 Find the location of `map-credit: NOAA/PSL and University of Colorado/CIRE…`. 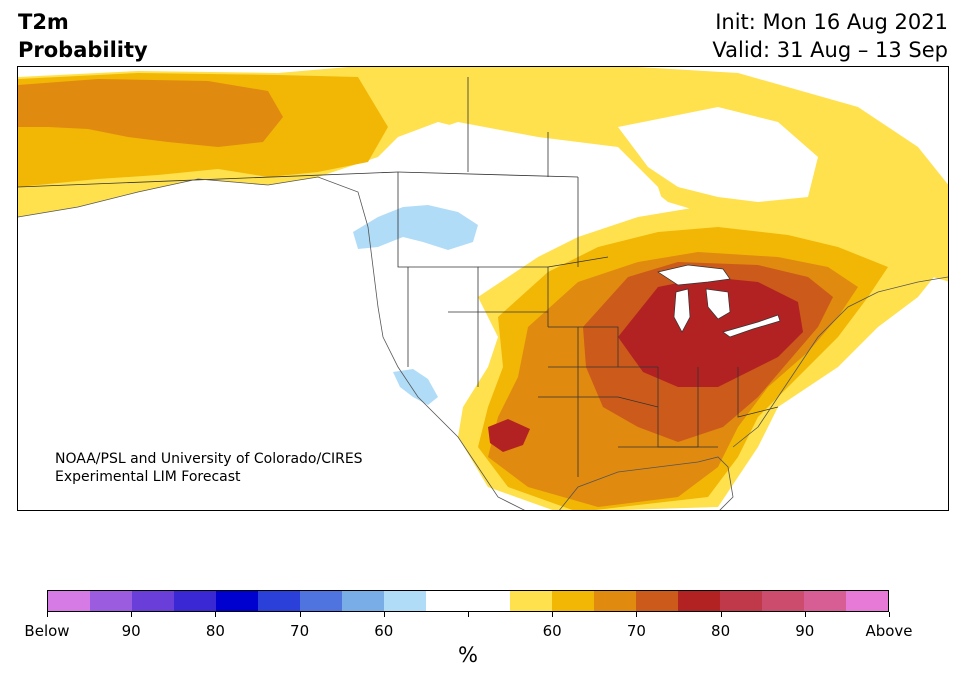

map-credit: NOAA/PSL and University of Colorado/CIRE… is located at coordinates (209, 468).